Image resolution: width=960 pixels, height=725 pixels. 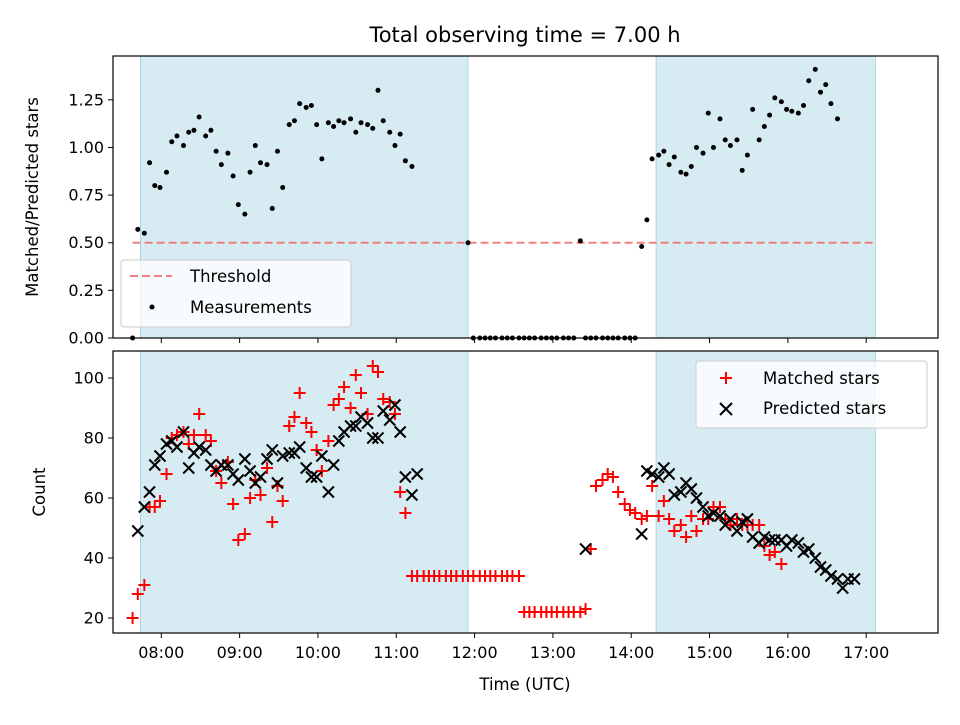 What do you see at coordinates (631, 652) in the screenshot?
I see `x-tick-label: 14:00` at bounding box center [631, 652].